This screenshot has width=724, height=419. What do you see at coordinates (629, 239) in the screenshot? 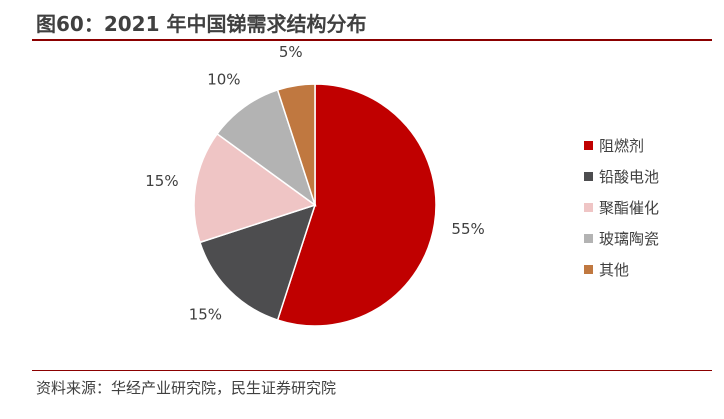
I see `legend-label: 玻璃陶瓷` at bounding box center [629, 239].